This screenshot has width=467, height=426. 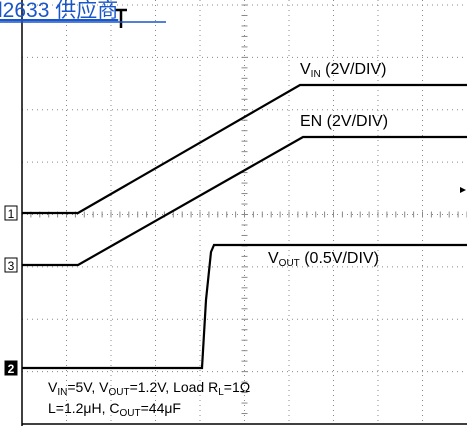 What do you see at coordinates (121, 18) in the screenshot?
I see `trigger-marker` at bounding box center [121, 18].